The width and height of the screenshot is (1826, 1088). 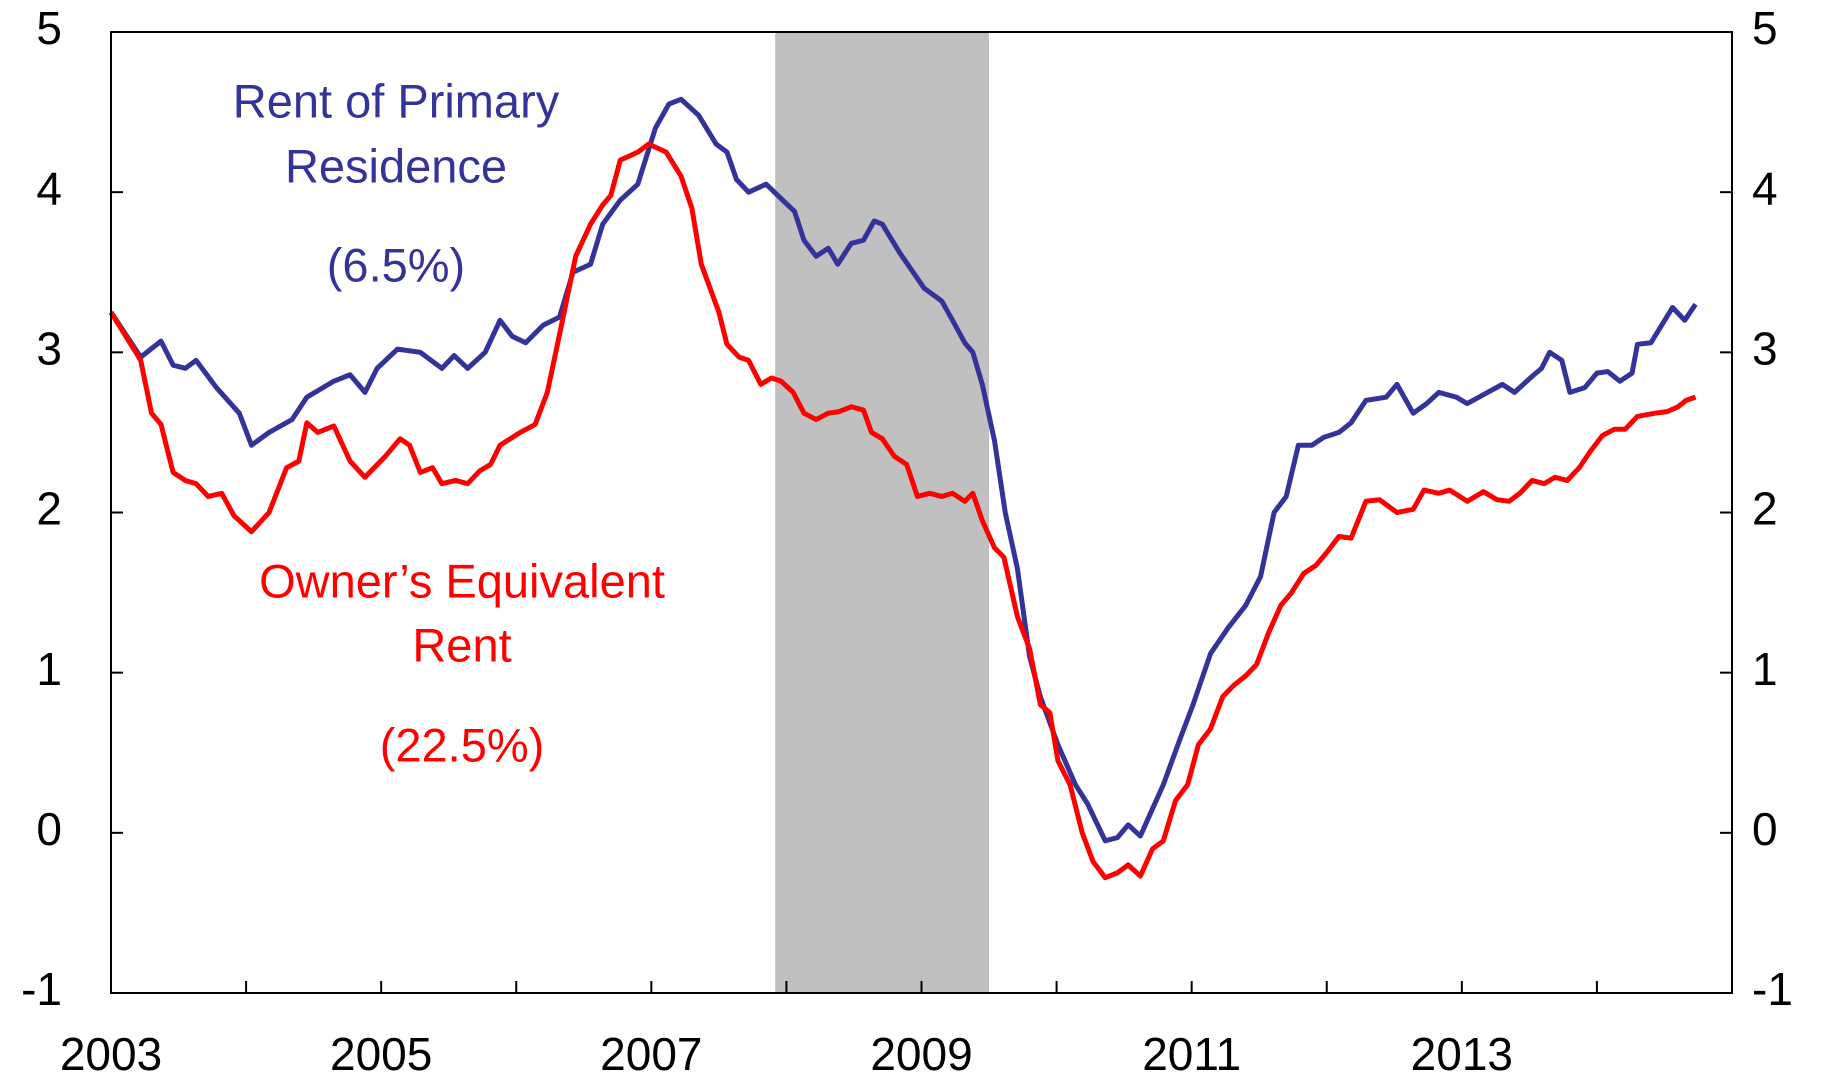 I want to click on y2-tick-label: 5, so click(x=1765, y=28).